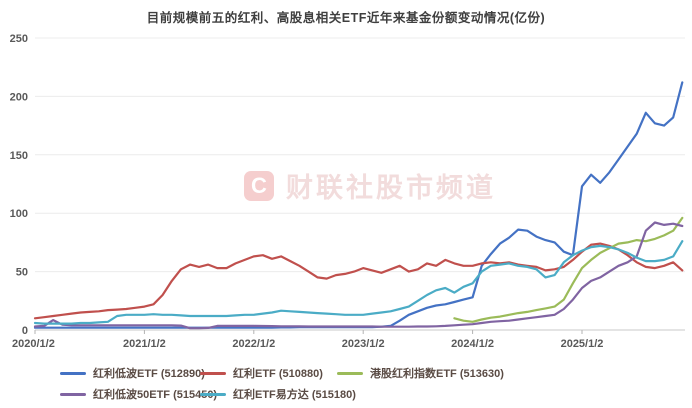 Image resolution: width=692 pixels, height=408 pixels. Describe the element at coordinates (514, 373) in the screenshot. I see `legend-item-2: 港股红利指数ETF (513630)` at that location.